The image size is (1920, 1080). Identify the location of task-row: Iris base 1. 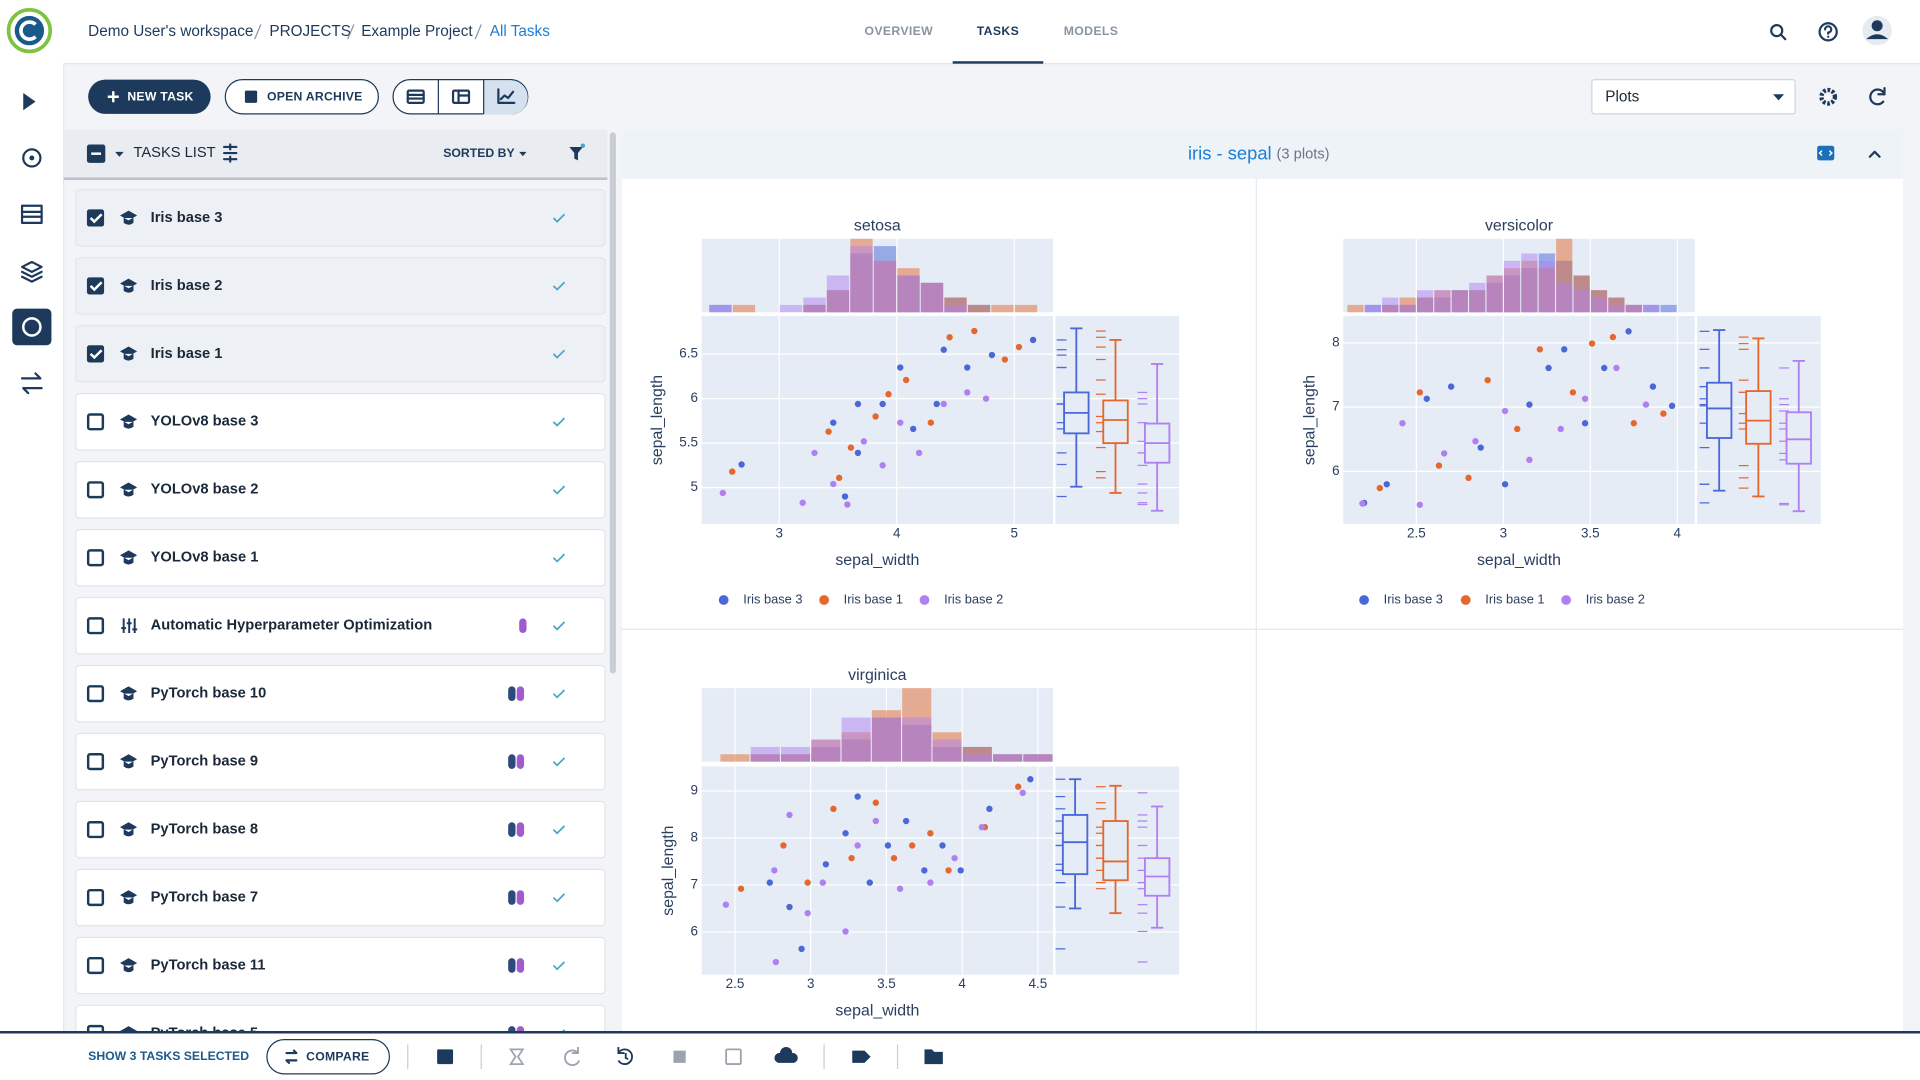
(340, 354).